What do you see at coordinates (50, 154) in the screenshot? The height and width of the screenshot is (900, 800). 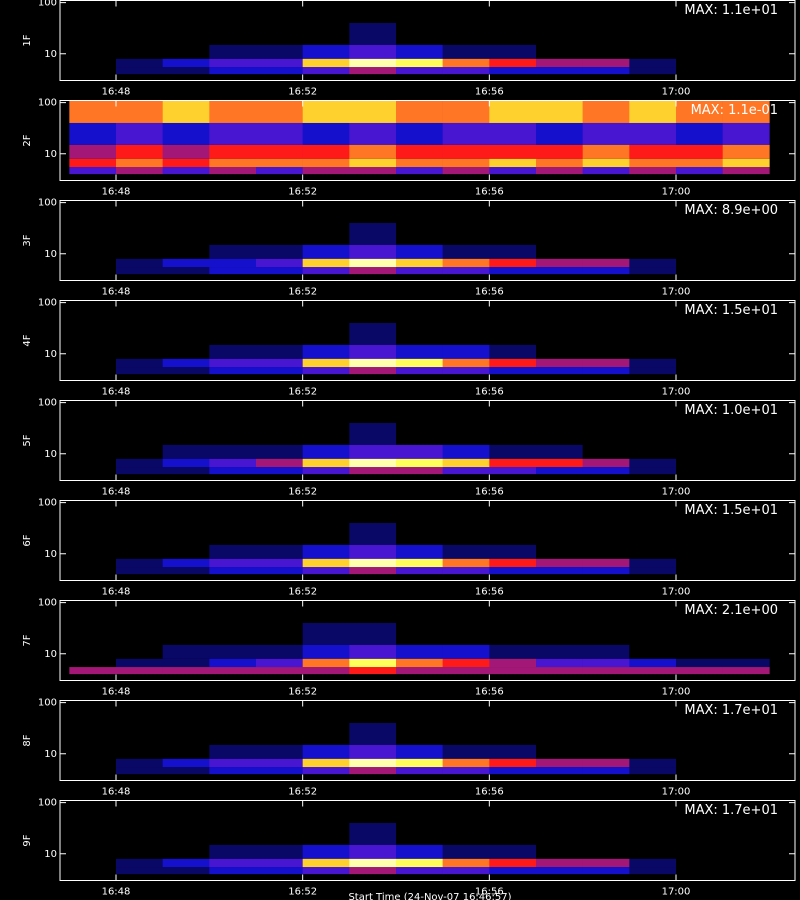 I see `y-tick-label: 10` at bounding box center [50, 154].